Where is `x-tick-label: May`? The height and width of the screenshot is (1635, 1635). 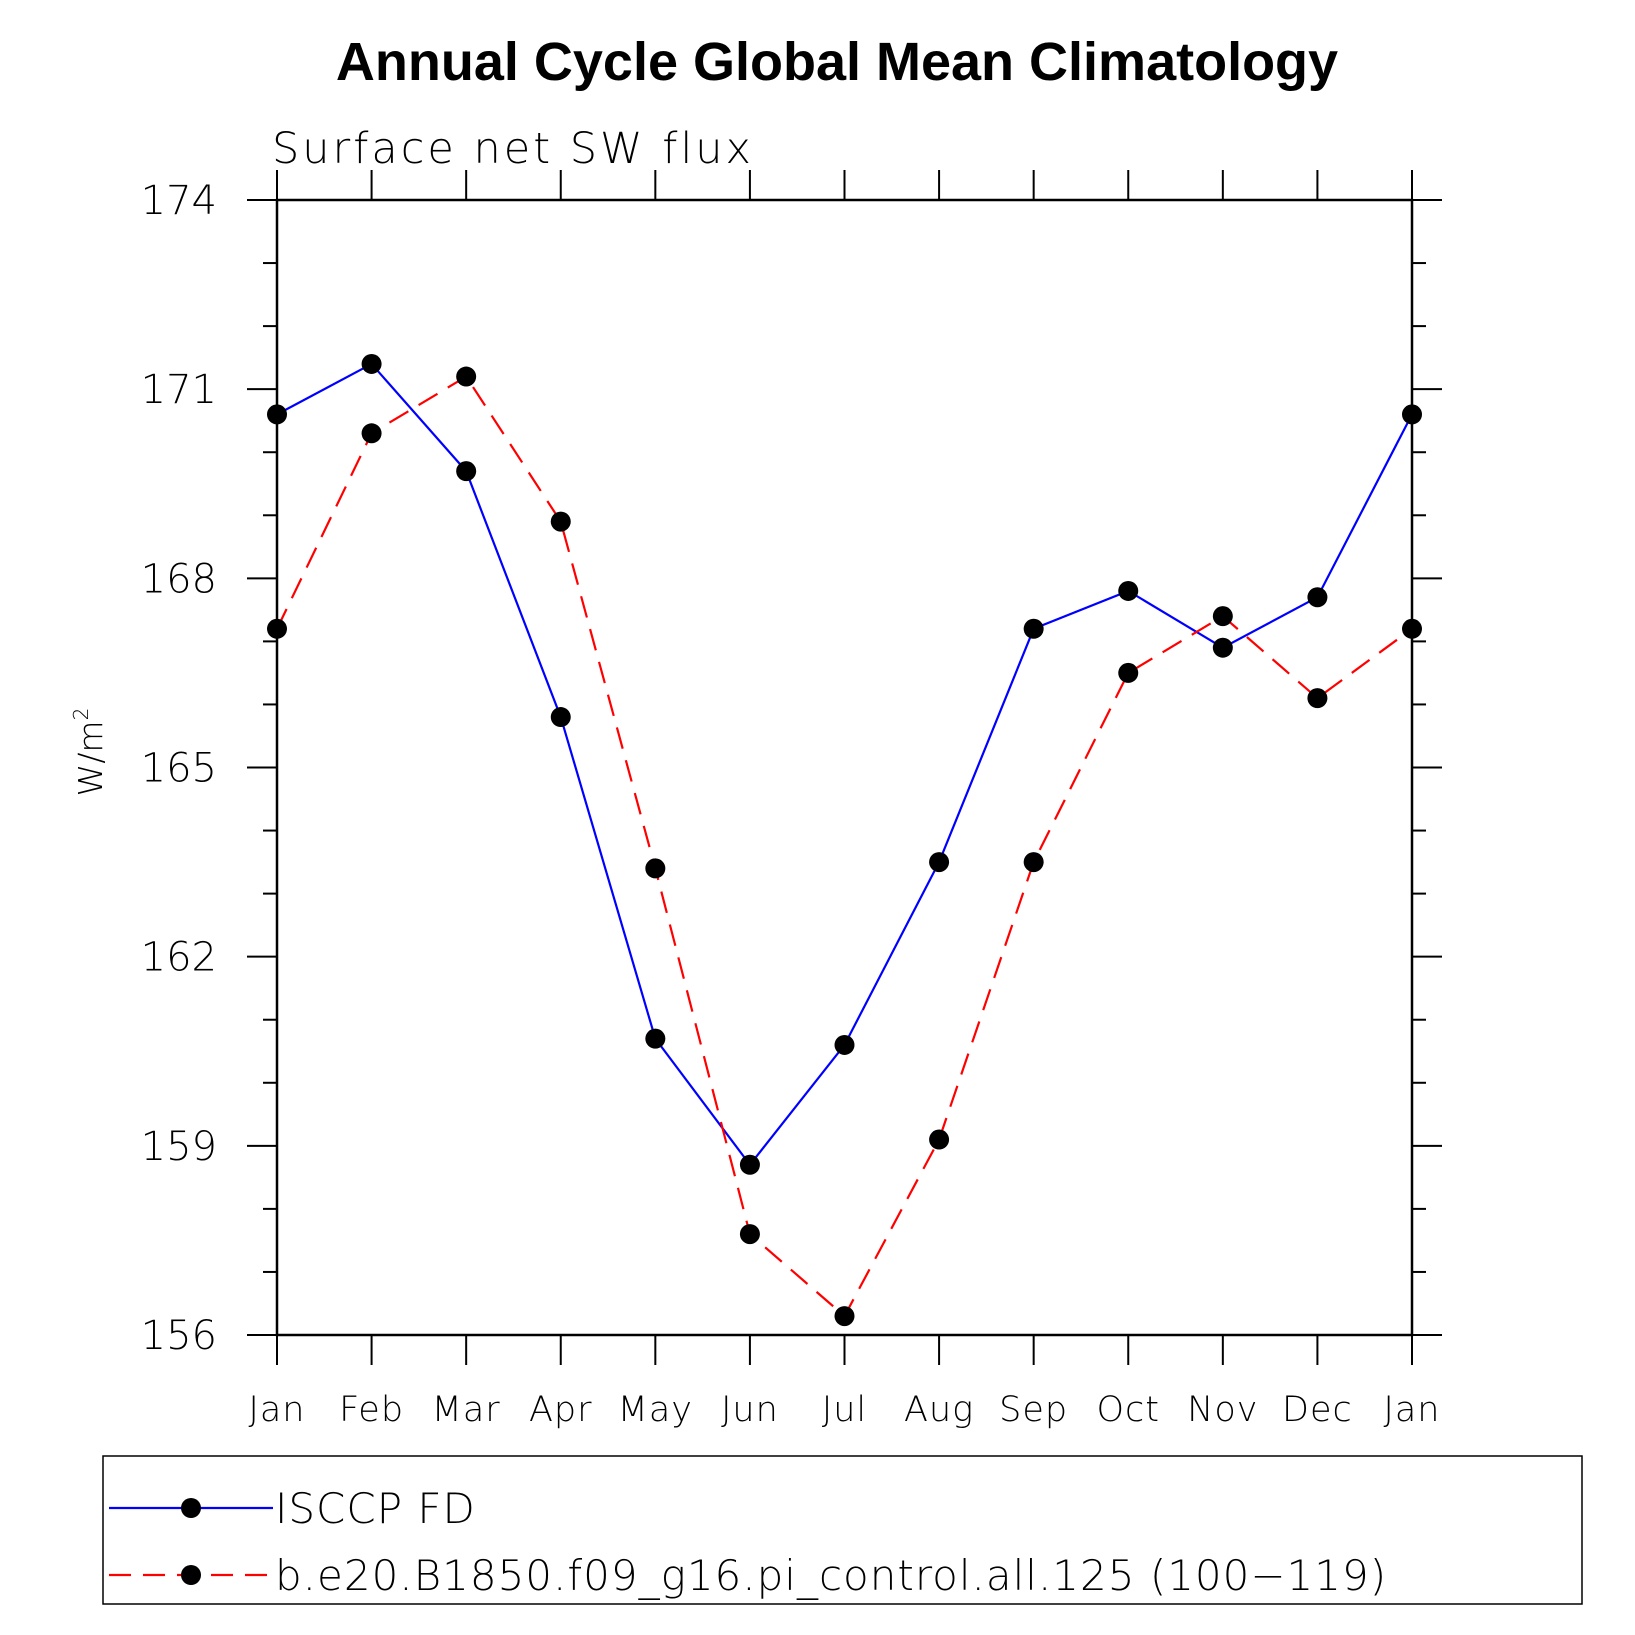 x-tick-label: May is located at coordinates (655, 1410).